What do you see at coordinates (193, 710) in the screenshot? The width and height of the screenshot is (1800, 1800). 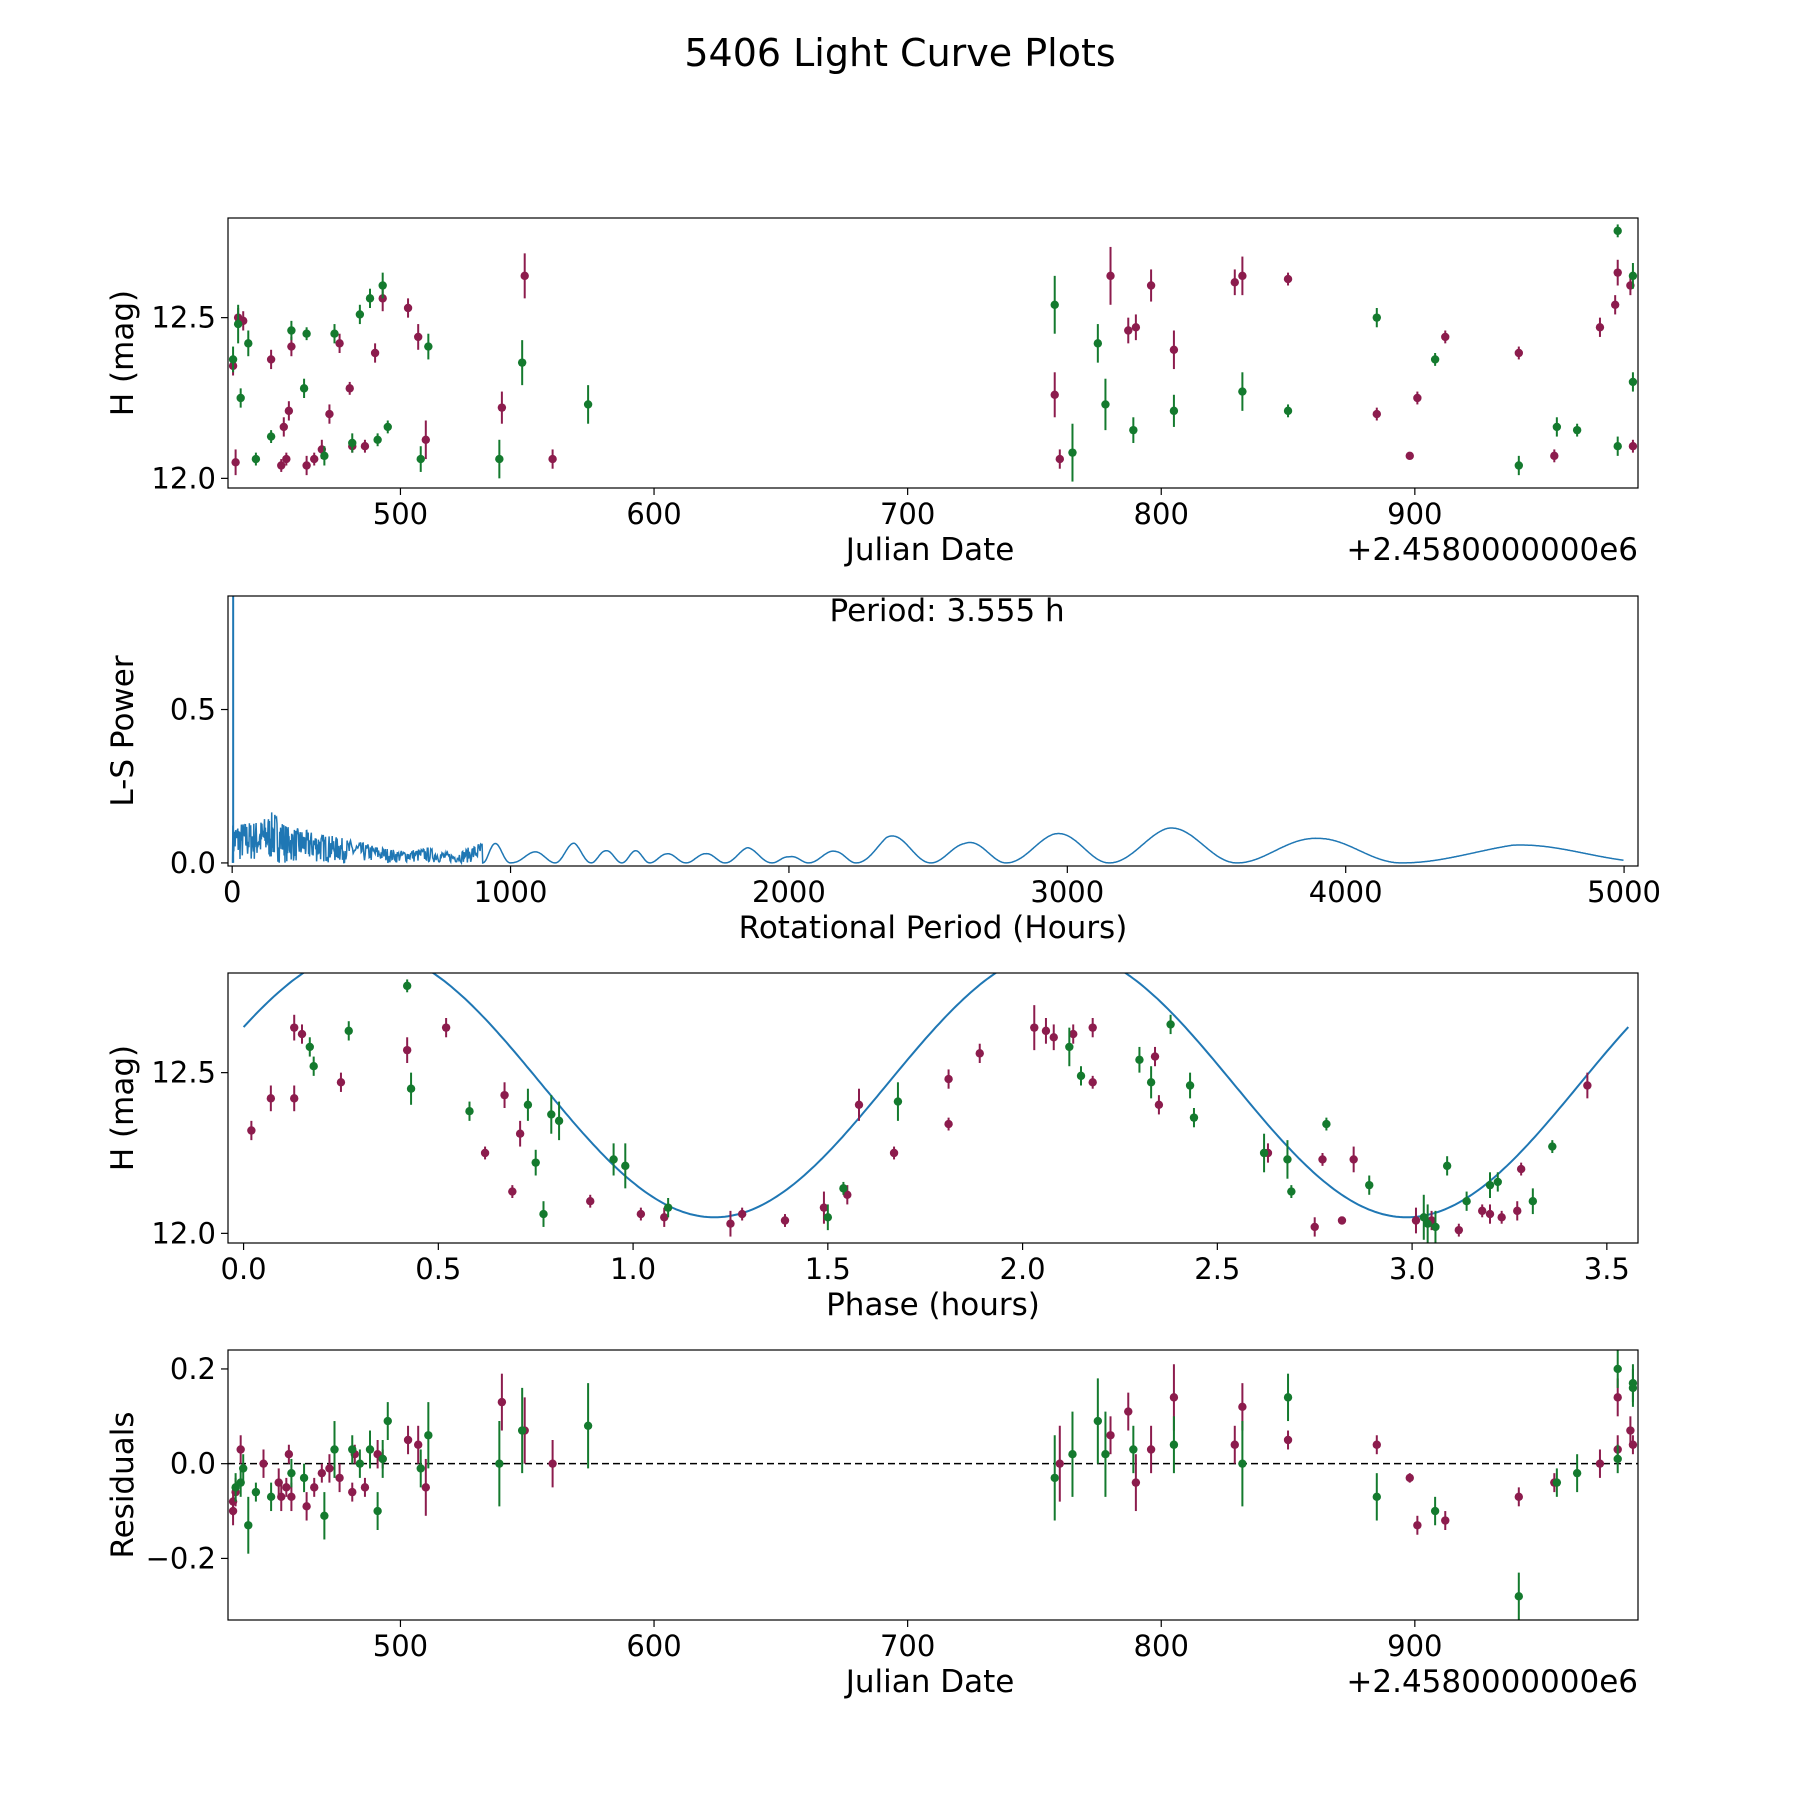 I see `periodogram-ytick-label: 0.5` at bounding box center [193, 710].